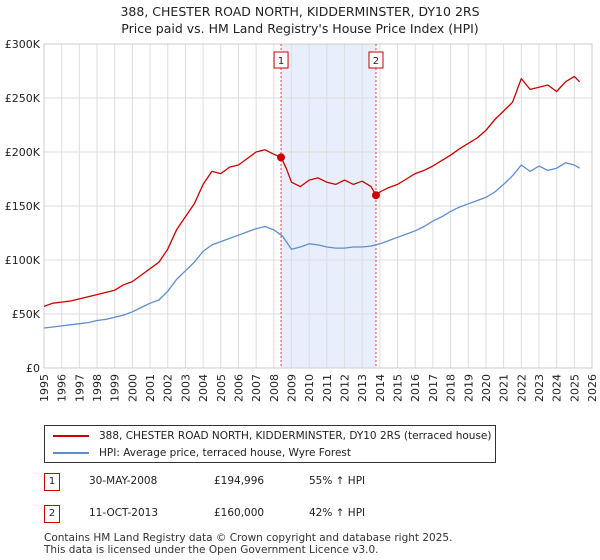 This screenshot has width=600, height=560. What do you see at coordinates (337, 481) in the screenshot?
I see `sale-hpi-change: 55% ↑ HPI` at bounding box center [337, 481].